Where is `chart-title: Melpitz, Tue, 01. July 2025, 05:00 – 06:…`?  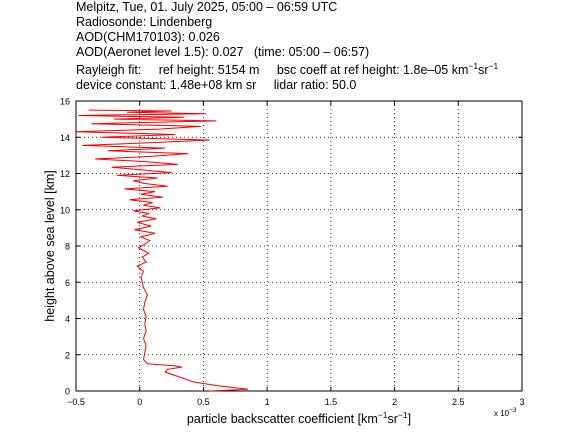
chart-title: Melpitz, Tue, 01. July 2025, 05:00 – 06:… is located at coordinates (207, 7).